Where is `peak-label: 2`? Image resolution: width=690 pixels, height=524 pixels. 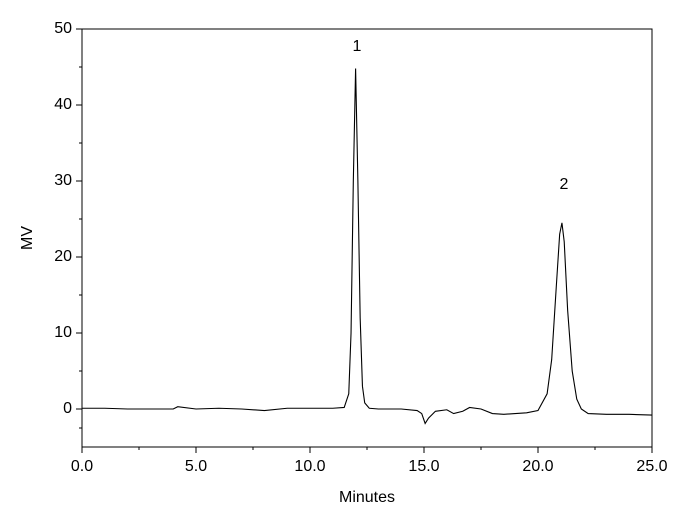
peak-label: 2 is located at coordinates (564, 184).